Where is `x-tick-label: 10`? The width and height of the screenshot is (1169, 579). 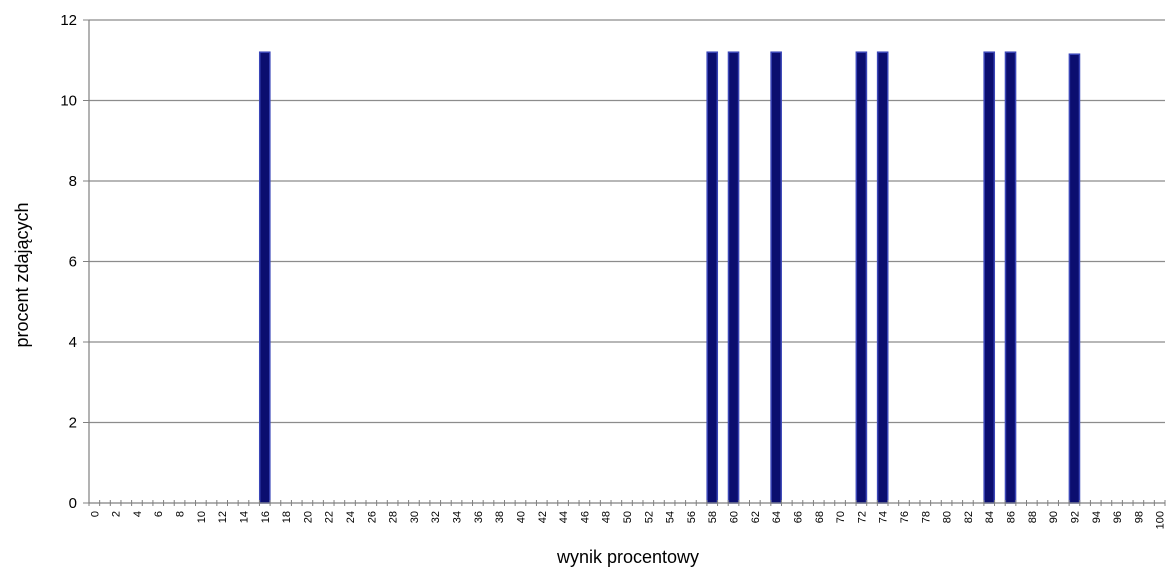 x-tick-label: 10 is located at coordinates (202, 517).